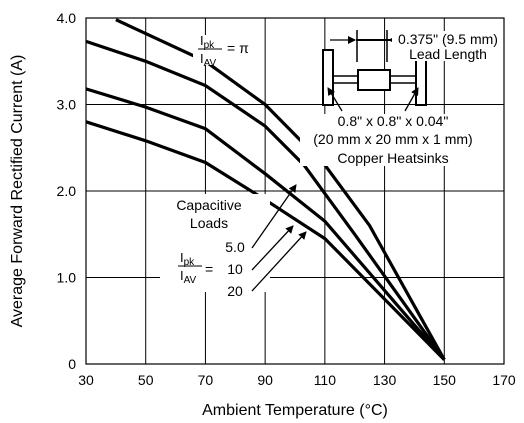 Image resolution: width=524 pixels, height=423 pixels. Describe the element at coordinates (202, 40) in the screenshot. I see `ratio-numerator: I` at that location.